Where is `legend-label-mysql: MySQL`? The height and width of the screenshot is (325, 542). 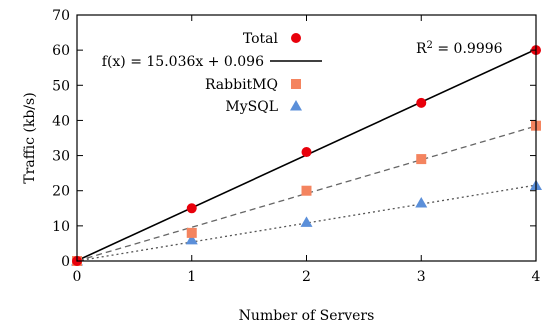 legend-label-mysql: MySQL is located at coordinates (251, 107).